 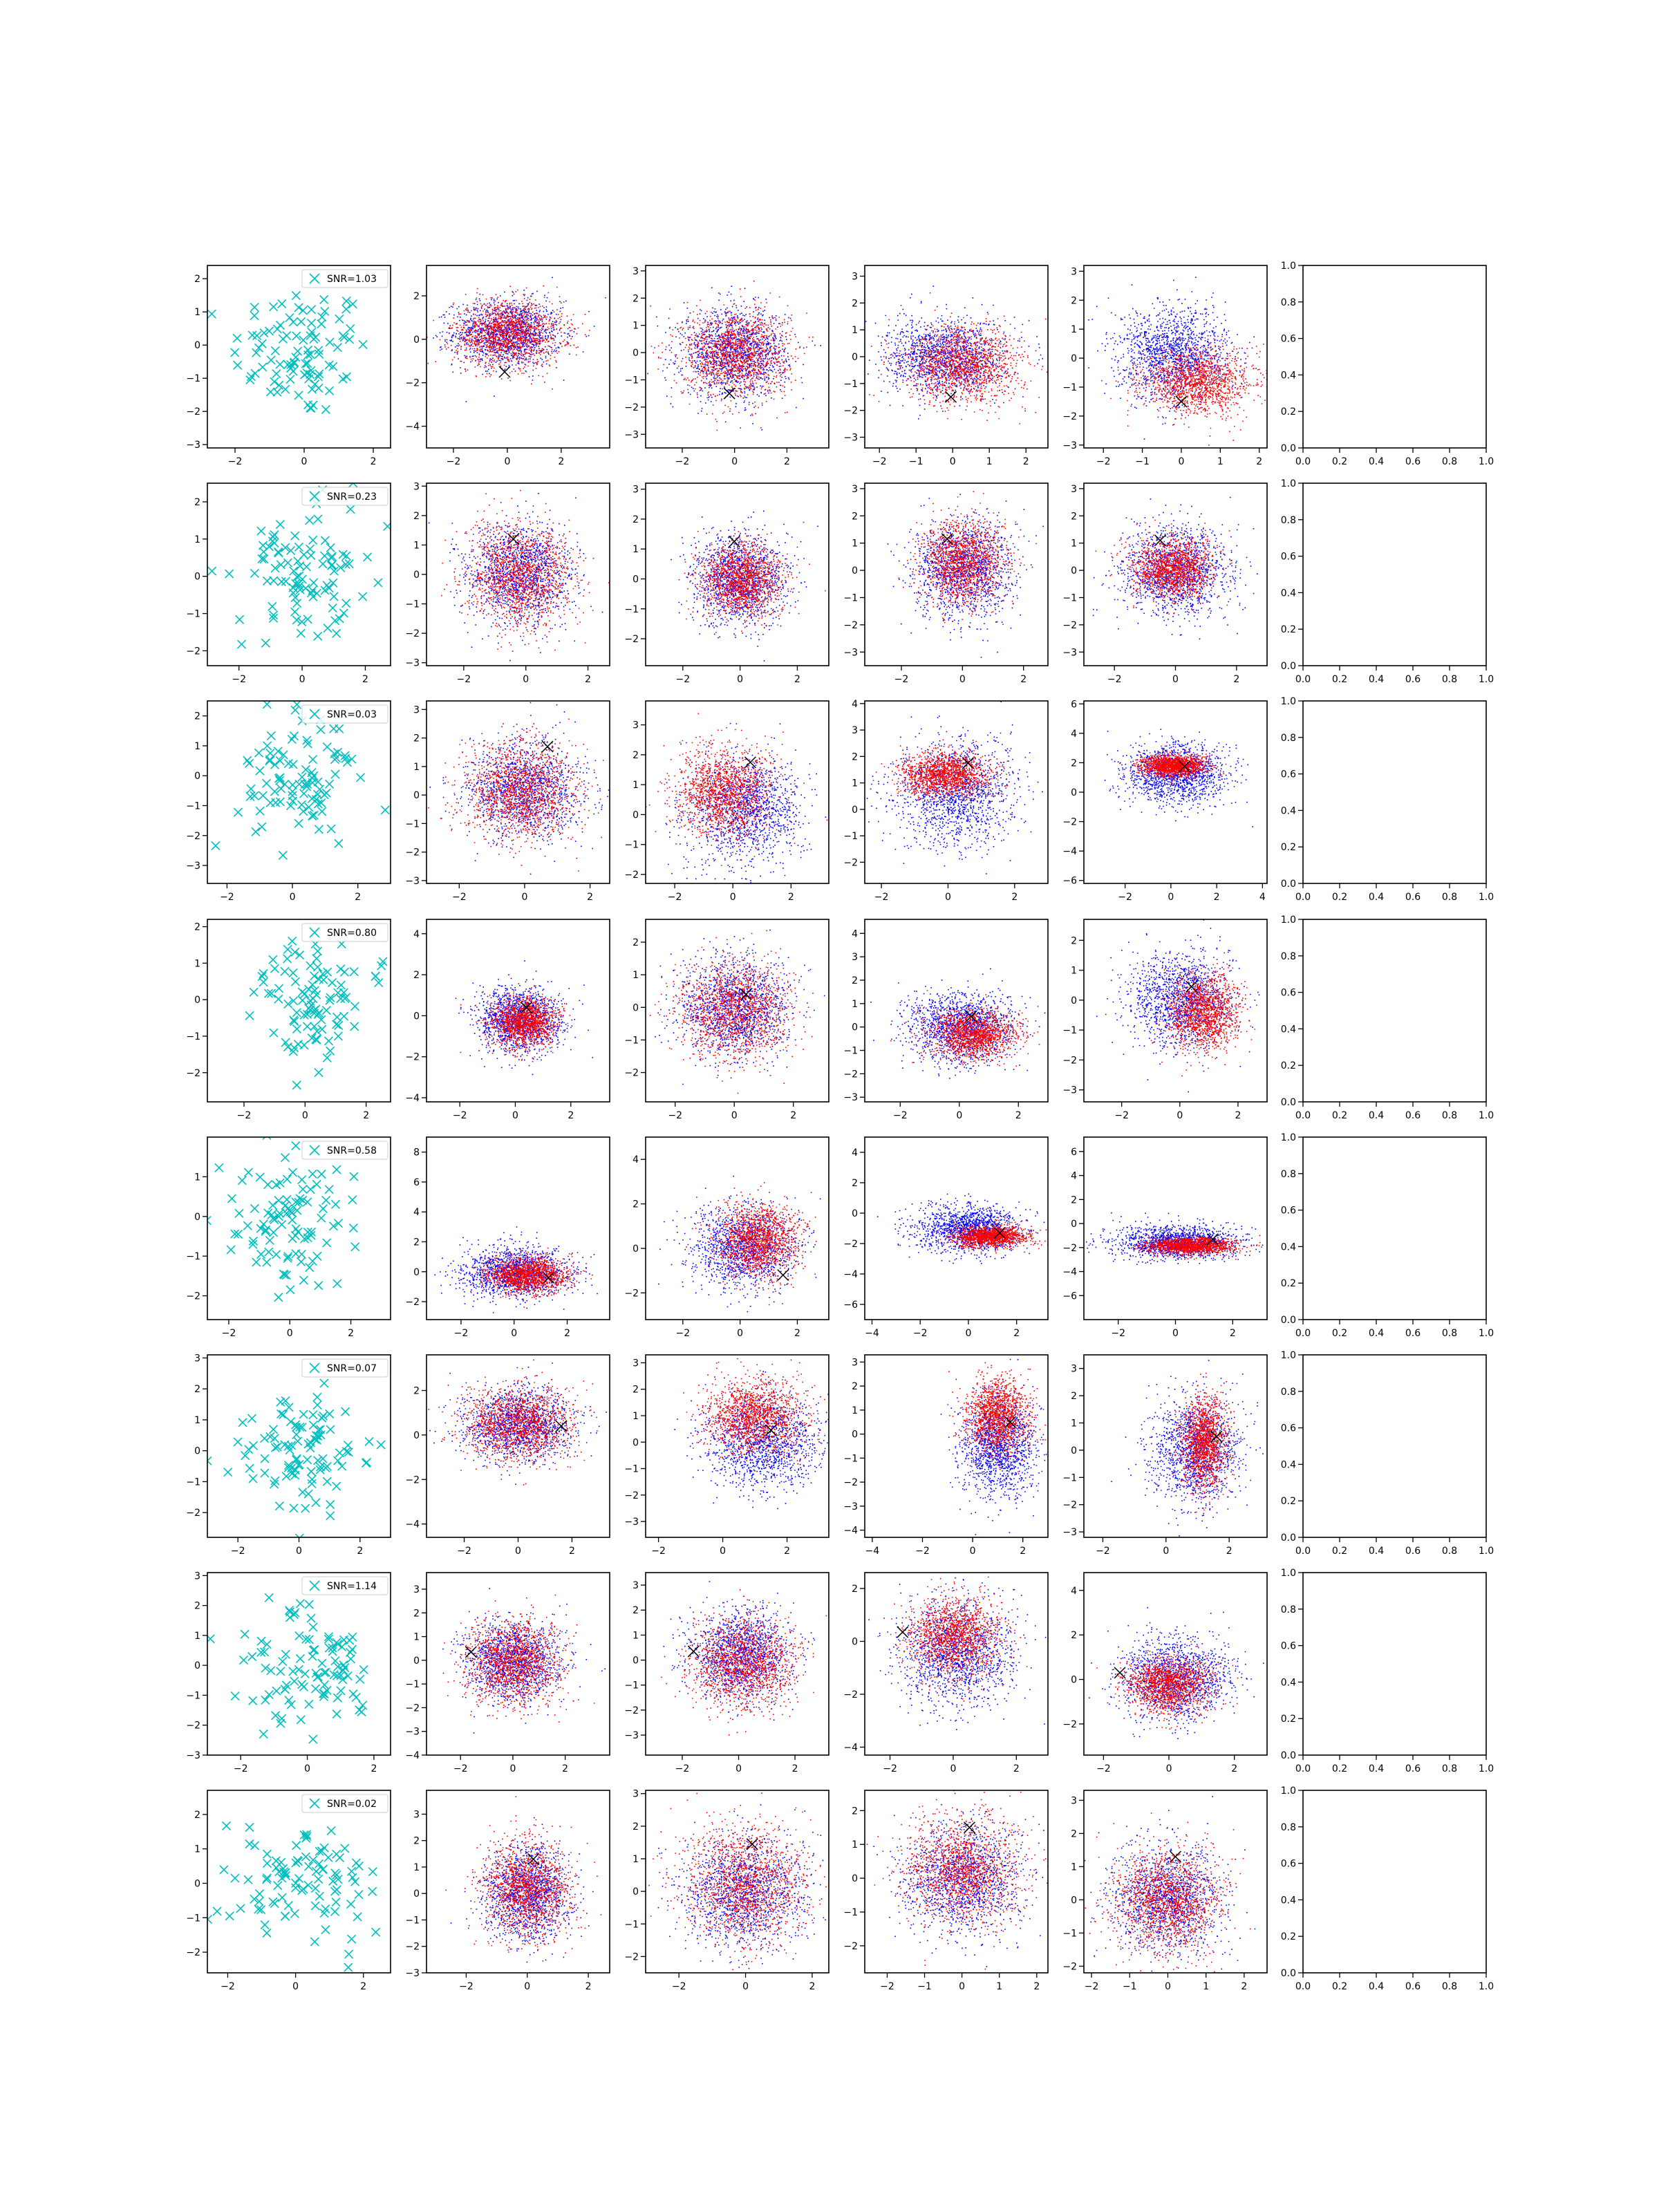 I want to click on x-tick-label: 0.0, so click(x=1303, y=1115).